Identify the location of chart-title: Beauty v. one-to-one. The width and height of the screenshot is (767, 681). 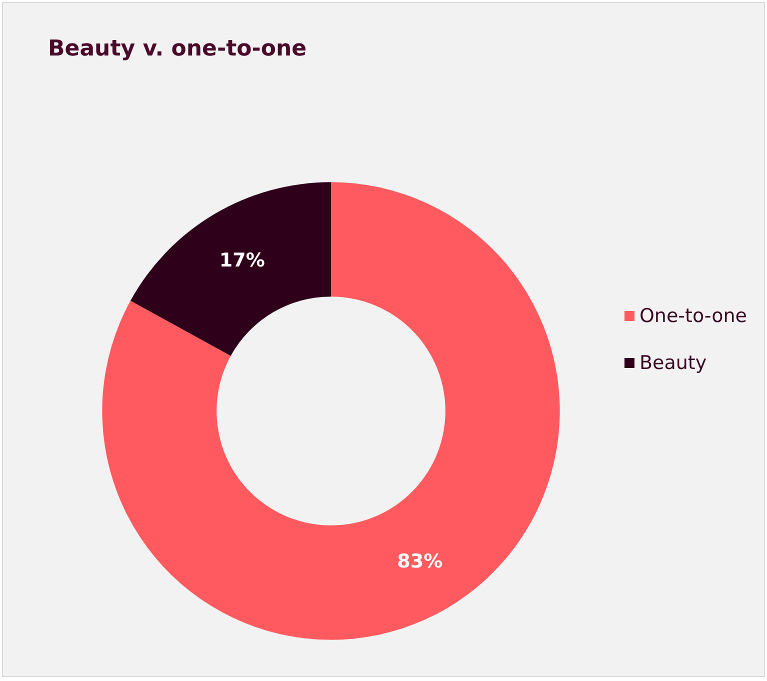
(177, 49).